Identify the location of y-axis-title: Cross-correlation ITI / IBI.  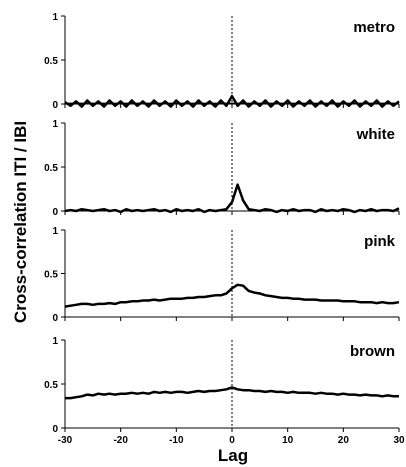
(20, 222).